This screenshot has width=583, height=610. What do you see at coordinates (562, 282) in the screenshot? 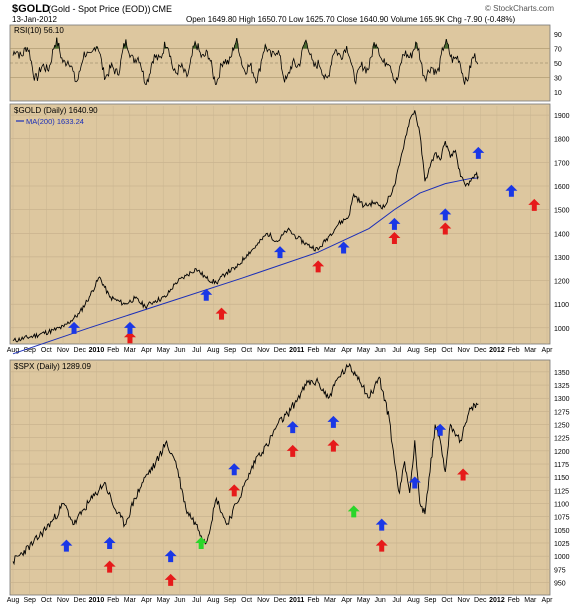
I see `y-tick-label: 1200` at bounding box center [562, 282].